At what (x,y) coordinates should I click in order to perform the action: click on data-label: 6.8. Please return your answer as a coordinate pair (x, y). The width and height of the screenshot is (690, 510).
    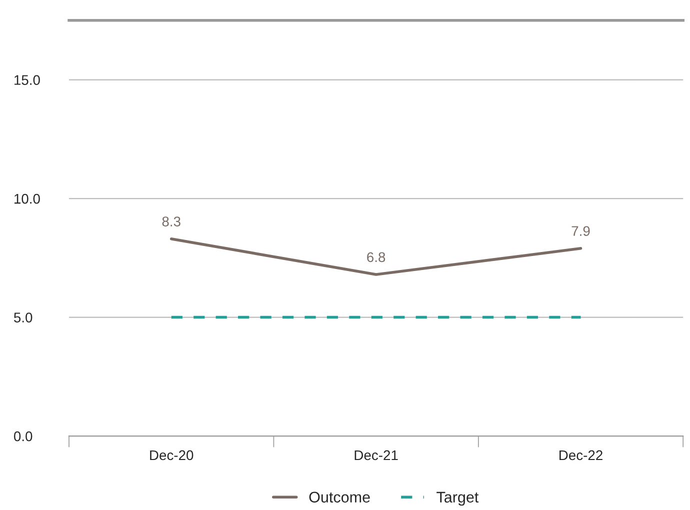
    Looking at the image, I should click on (376, 257).